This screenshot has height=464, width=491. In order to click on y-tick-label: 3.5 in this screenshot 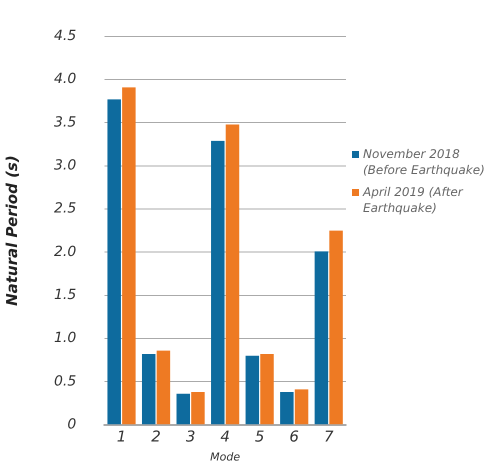, I will do `click(65, 122)`.